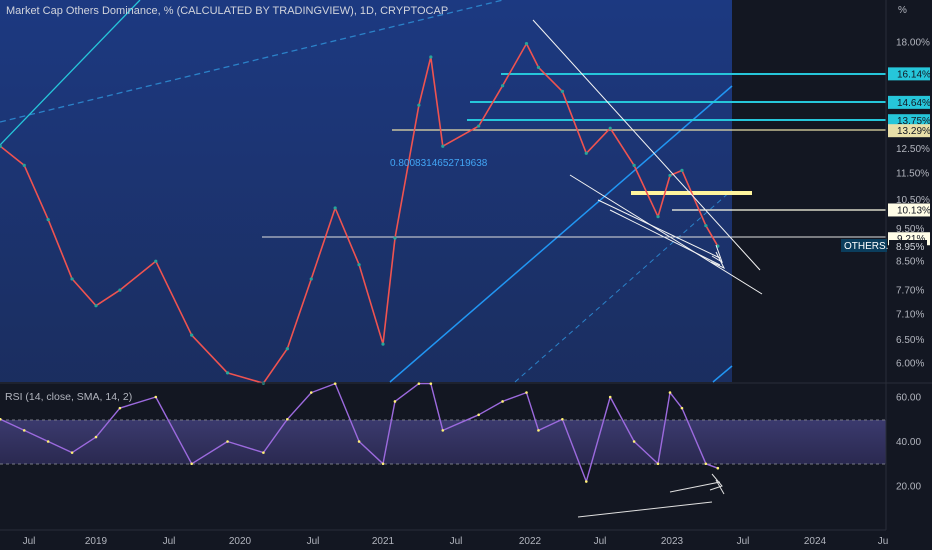 Image resolution: width=932 pixels, height=550 pixels. I want to click on channel-upper-line, so click(252, 61).